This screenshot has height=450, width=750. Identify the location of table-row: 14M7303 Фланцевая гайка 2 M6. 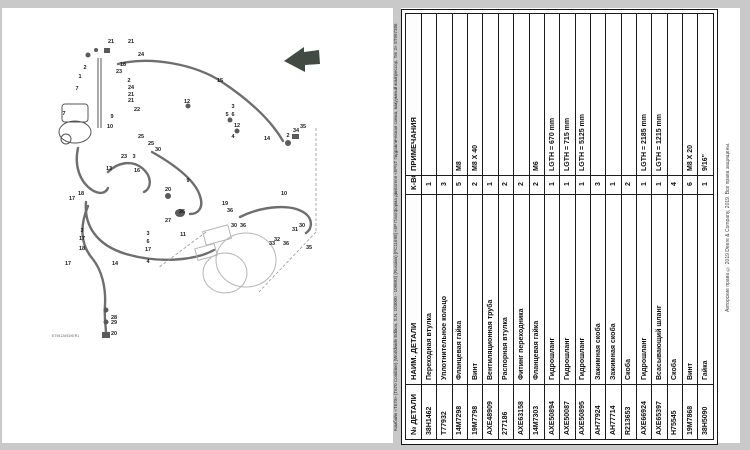
(537, 226).